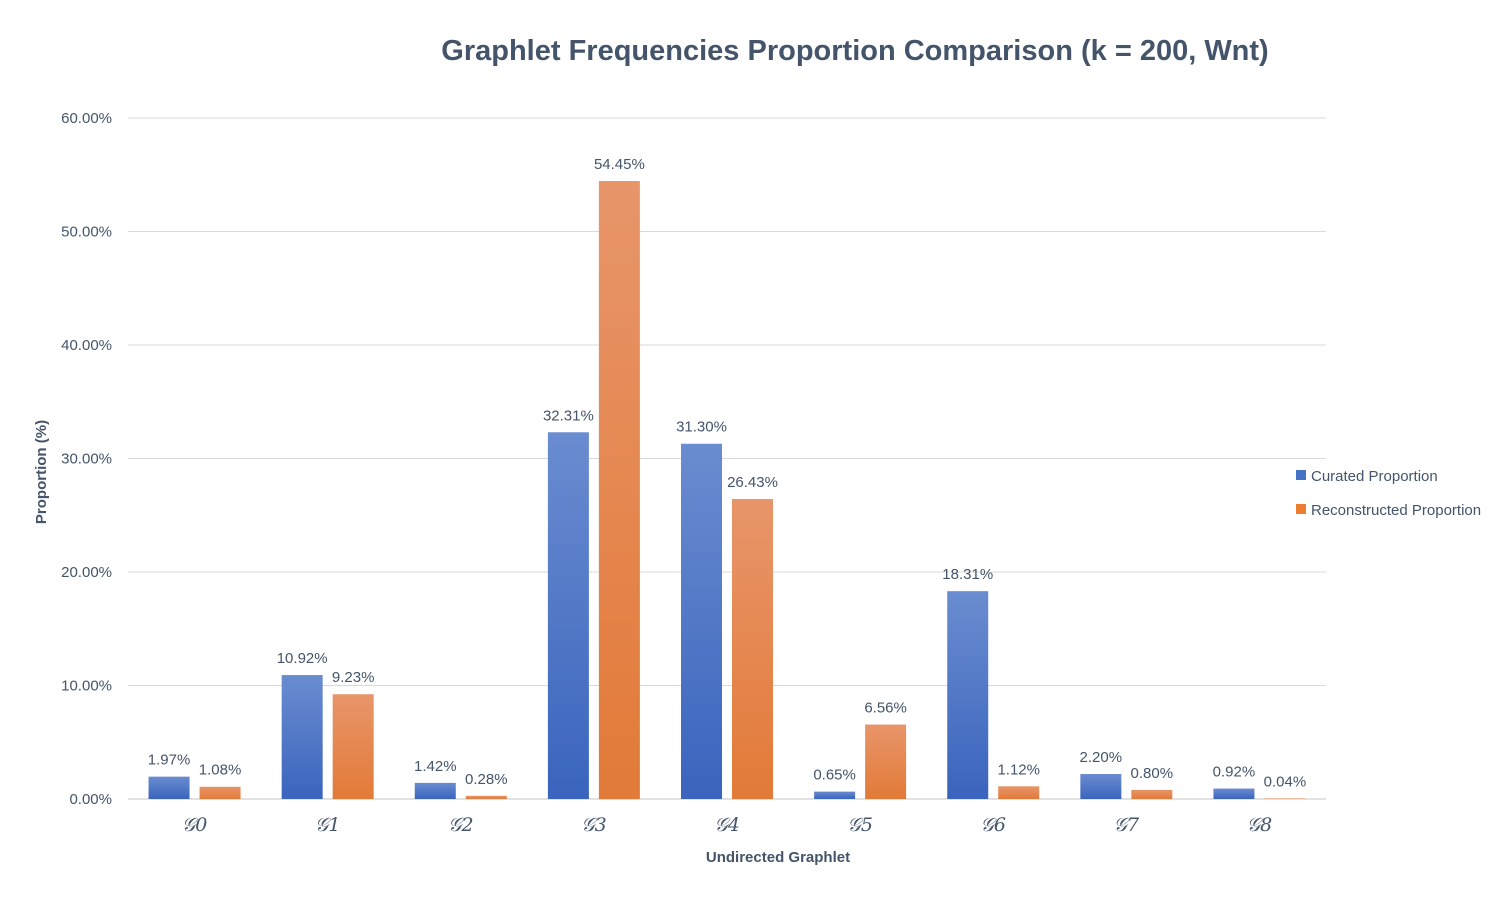 Image resolution: width=1512 pixels, height=913 pixels. I want to click on data-label-curated-0: 1.97%, so click(169, 760).